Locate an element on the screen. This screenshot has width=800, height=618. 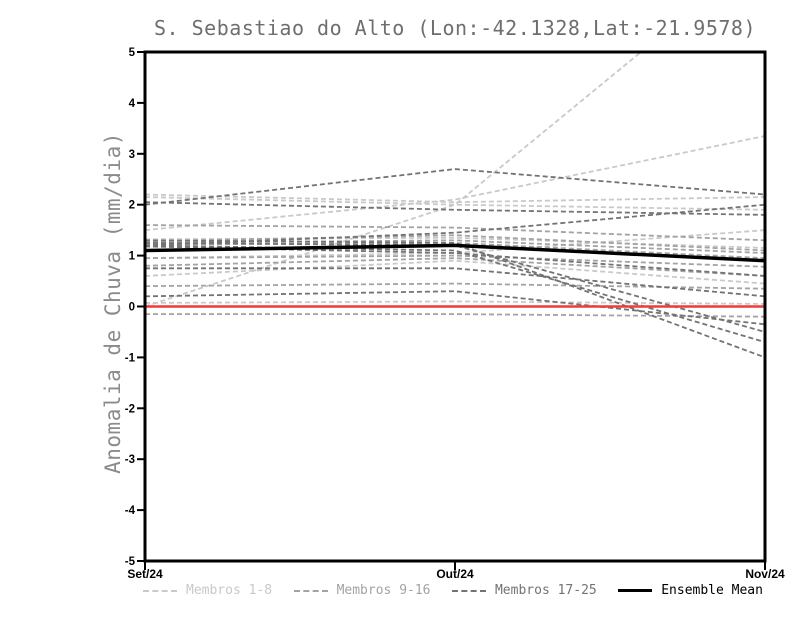
y-tick-label: -5 is located at coordinates (130, 562).